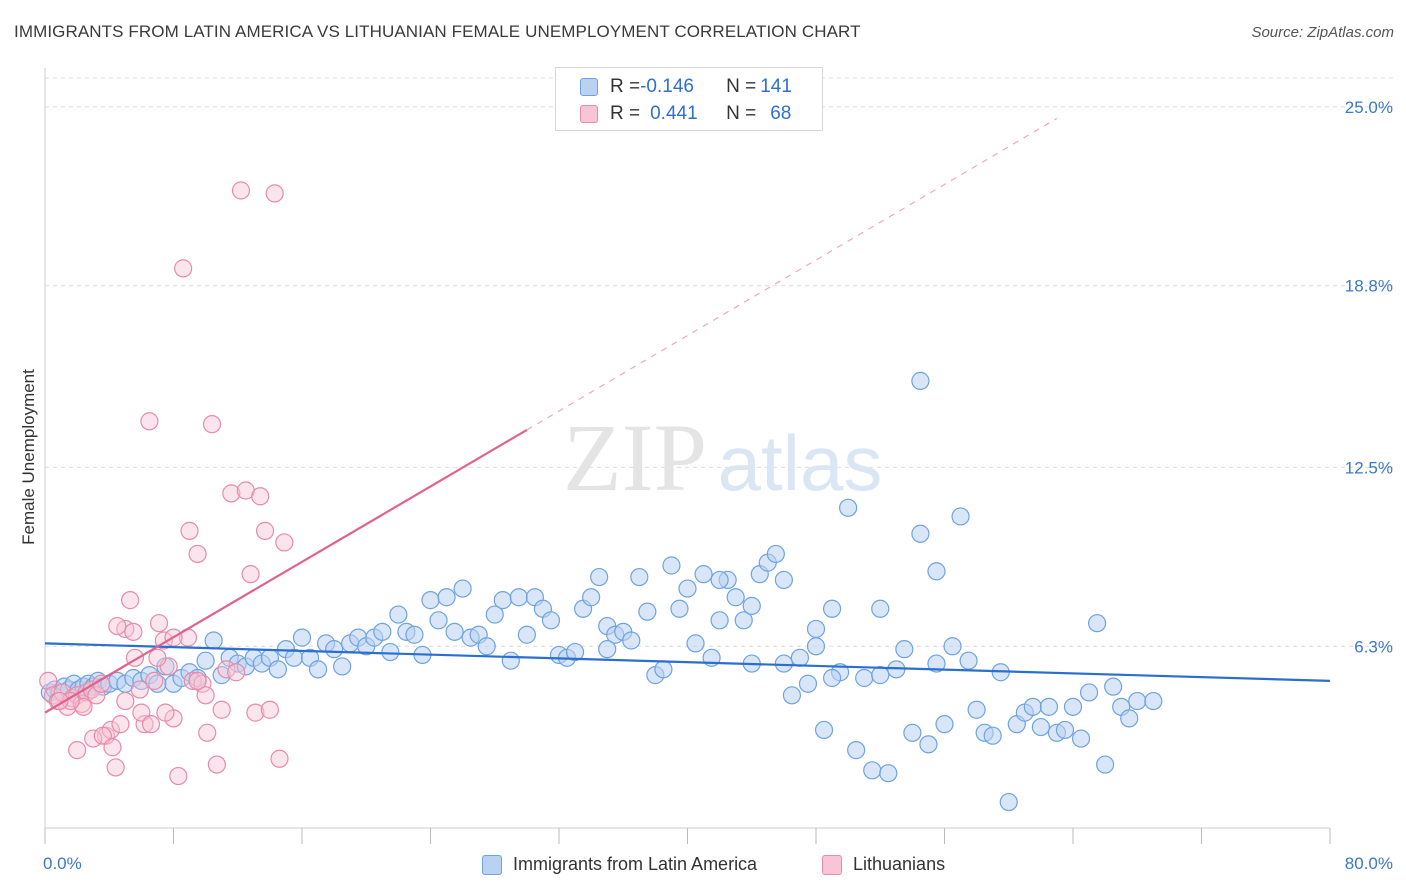 The image size is (1406, 892). What do you see at coordinates (635, 457) in the screenshot?
I see `watermark-zip: ZIP` at bounding box center [635, 457].